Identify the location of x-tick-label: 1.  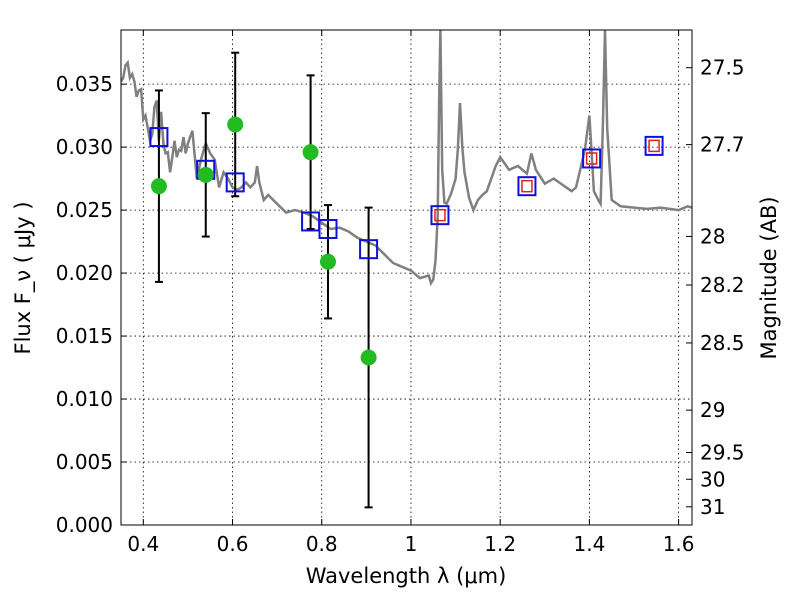
(411, 544).